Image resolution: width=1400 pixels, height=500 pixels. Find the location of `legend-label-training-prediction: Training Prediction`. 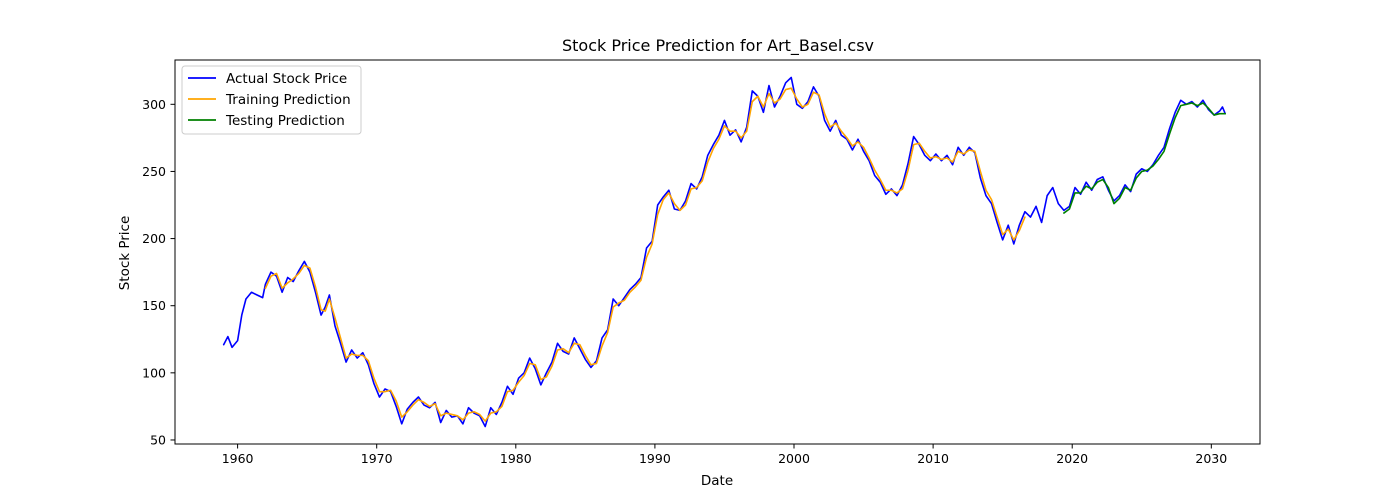

legend-label-training-prediction: Training Prediction is located at coordinates (288, 100).